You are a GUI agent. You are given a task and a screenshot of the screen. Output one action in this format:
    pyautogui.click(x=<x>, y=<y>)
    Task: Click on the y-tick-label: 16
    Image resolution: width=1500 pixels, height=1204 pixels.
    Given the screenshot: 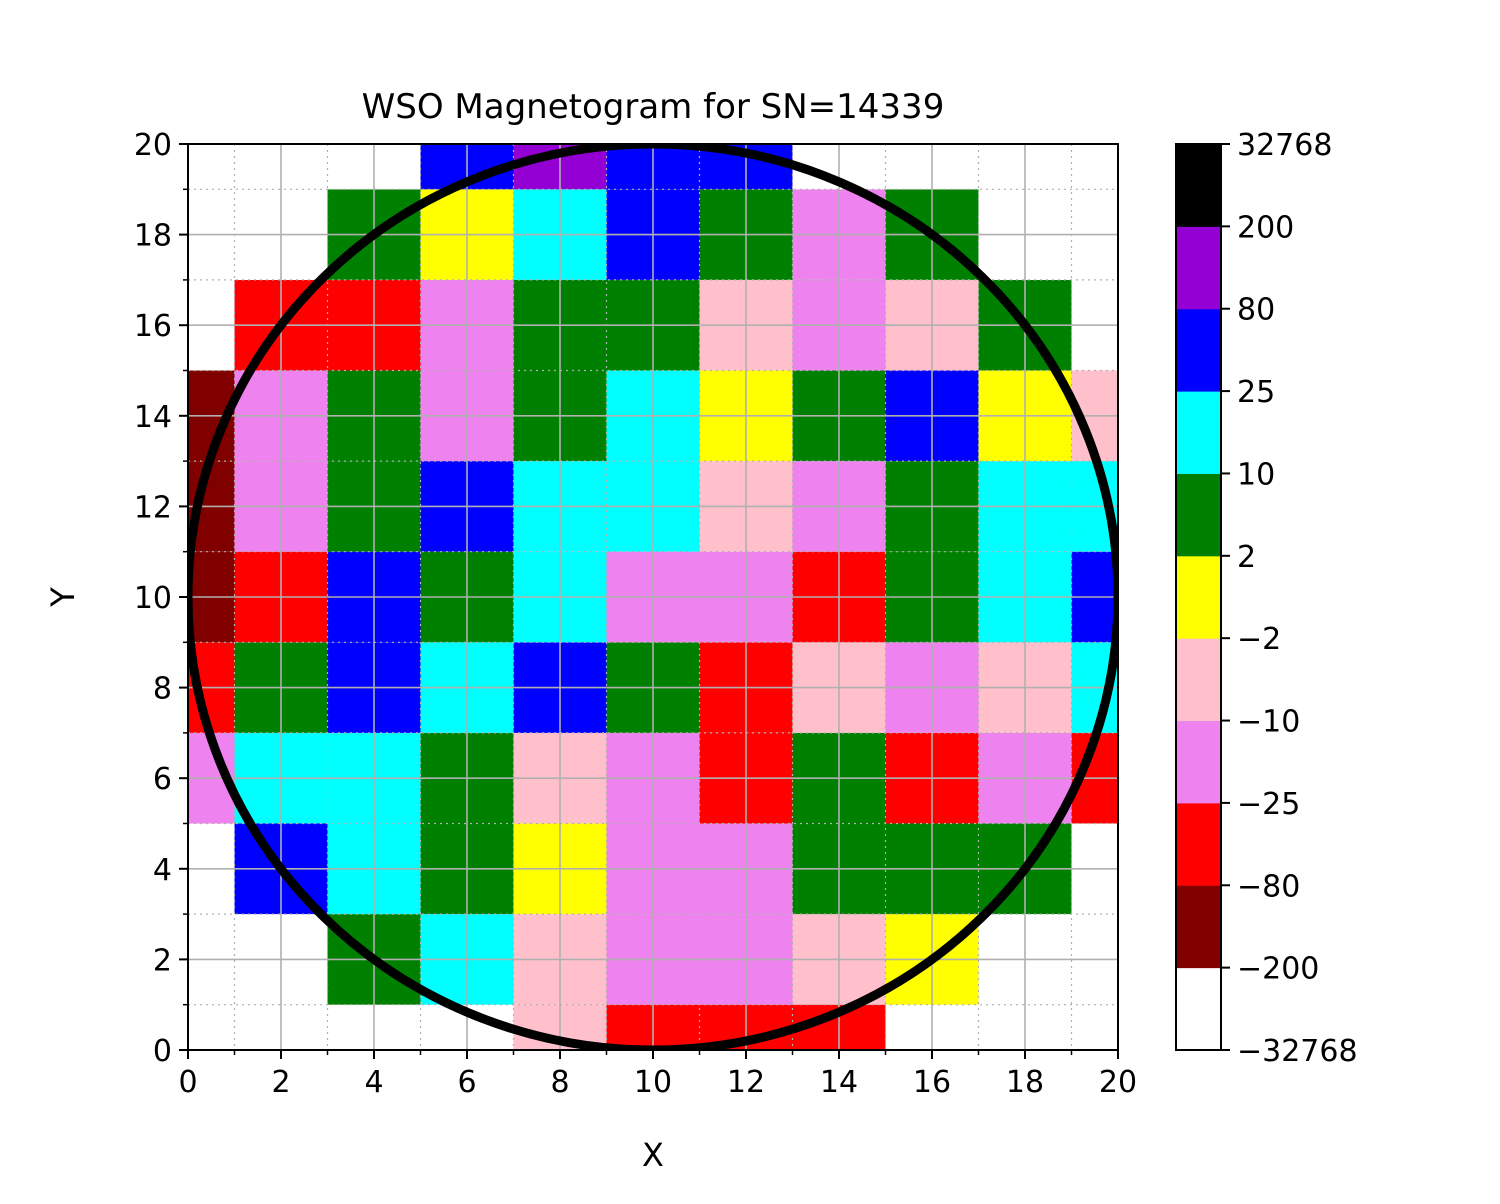 What is the action you would take?
    pyautogui.click(x=153, y=326)
    